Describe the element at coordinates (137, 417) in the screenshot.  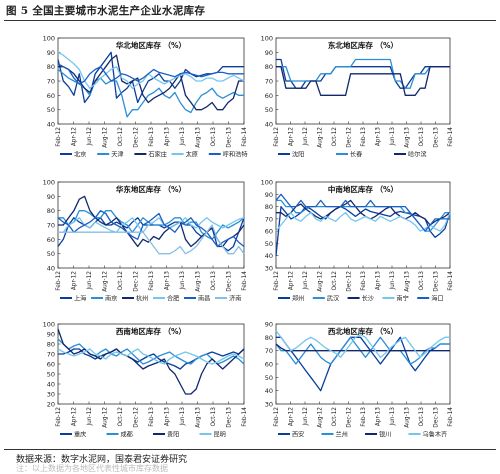
I see `chart4-xtick-label: Dec-12` at that location.